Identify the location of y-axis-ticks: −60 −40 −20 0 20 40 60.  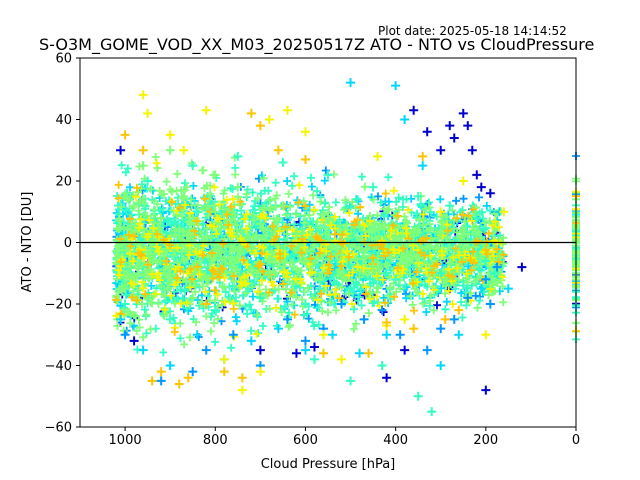
(62, 244).